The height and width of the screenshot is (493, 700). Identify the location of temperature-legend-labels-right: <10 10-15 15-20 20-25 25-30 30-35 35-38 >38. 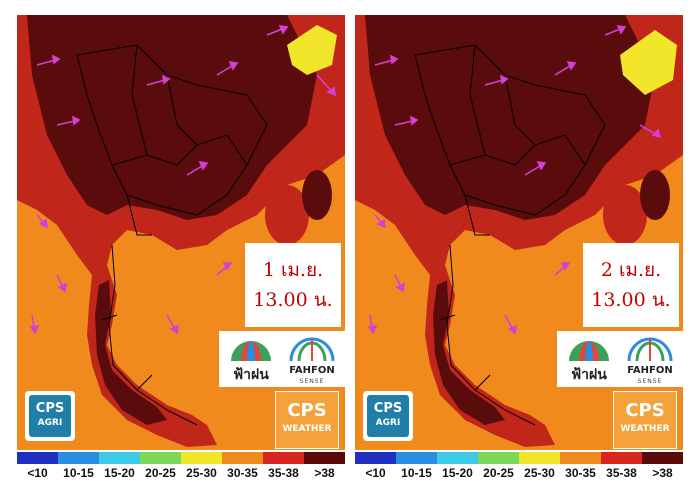
(519, 474).